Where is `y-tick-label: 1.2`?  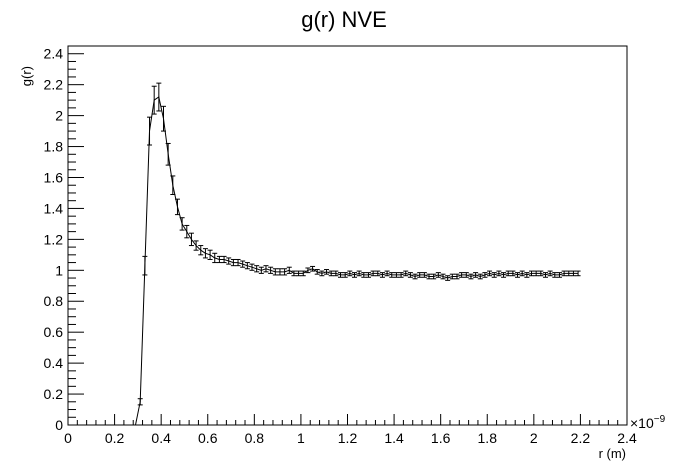 y-tick-label: 1.2 is located at coordinates (54, 239).